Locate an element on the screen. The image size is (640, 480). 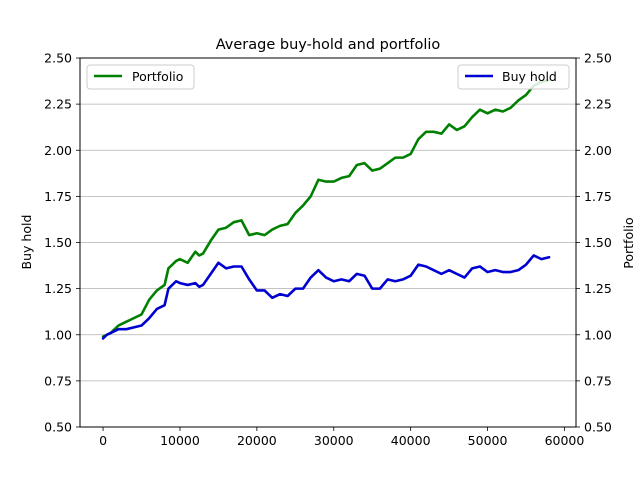
y-tick-label-right: 1.25 is located at coordinates (598, 288).